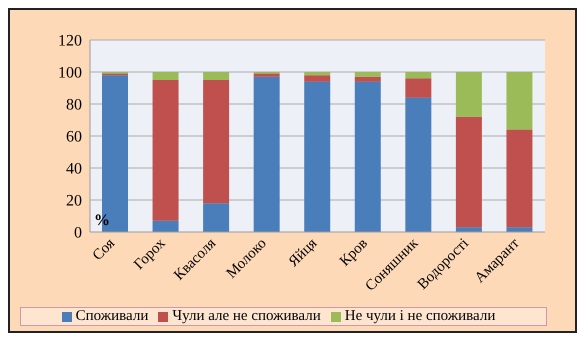  What do you see at coordinates (102, 221) in the screenshot?
I see `y-axis-title: %` at bounding box center [102, 221].